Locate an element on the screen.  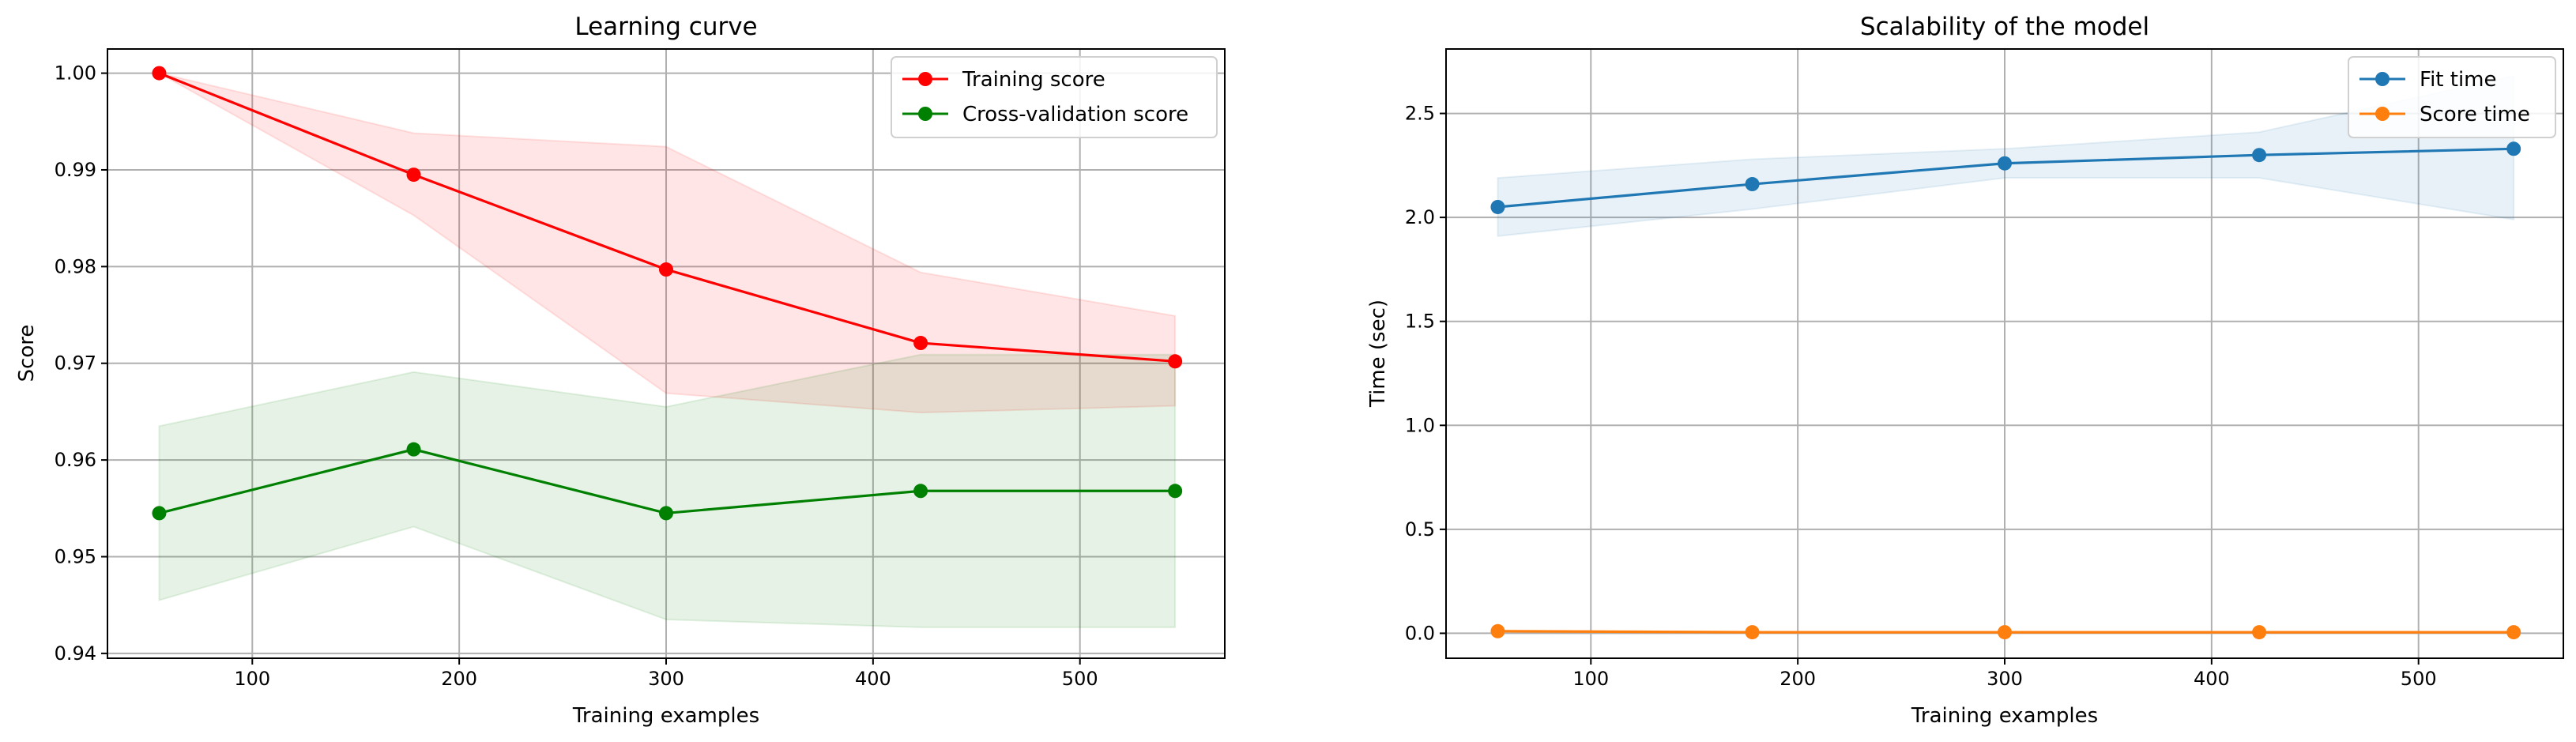
scalability-x-tick-label: 300 is located at coordinates (2005, 679).